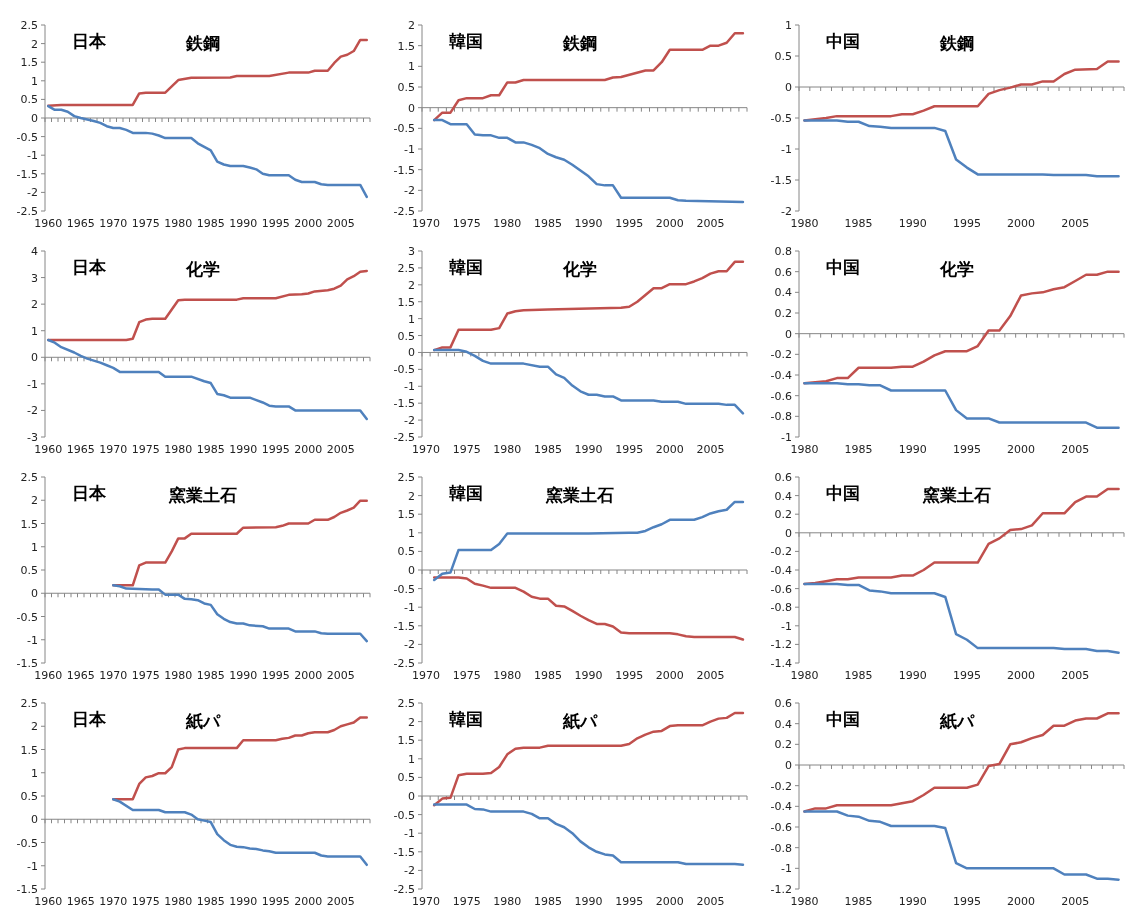 This screenshot has height=913, width=1131. I want to click on y-tick-label: 3, so click(411, 251).